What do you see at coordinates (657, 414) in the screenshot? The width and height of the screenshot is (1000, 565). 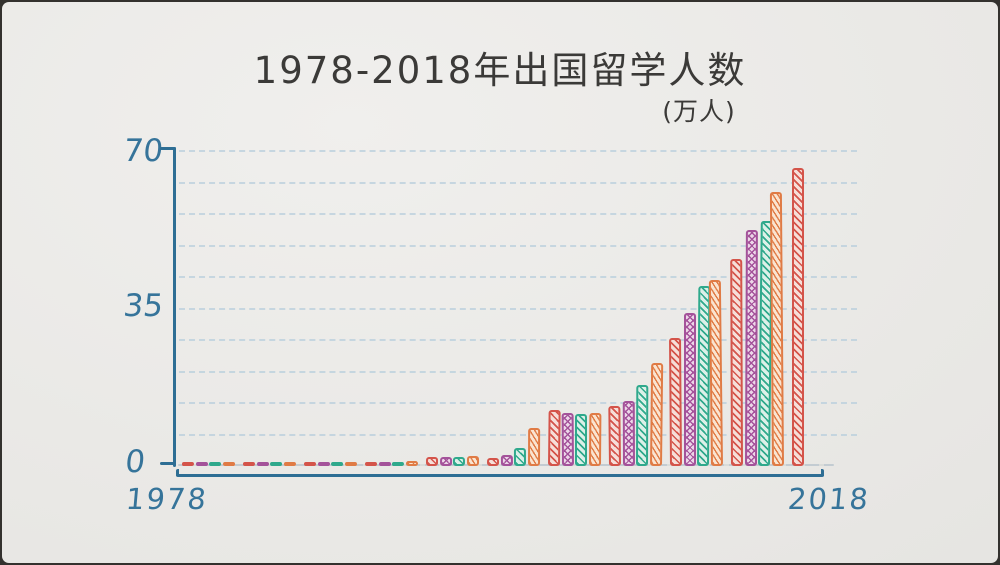 I see `bar-2009` at bounding box center [657, 414].